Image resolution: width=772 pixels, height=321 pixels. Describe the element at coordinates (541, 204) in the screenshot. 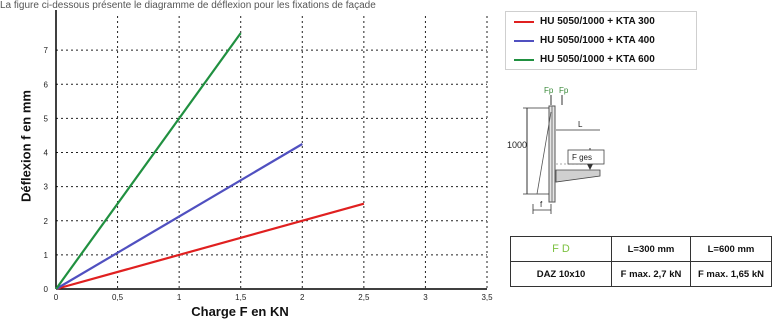

I see `f-label: f` at that location.